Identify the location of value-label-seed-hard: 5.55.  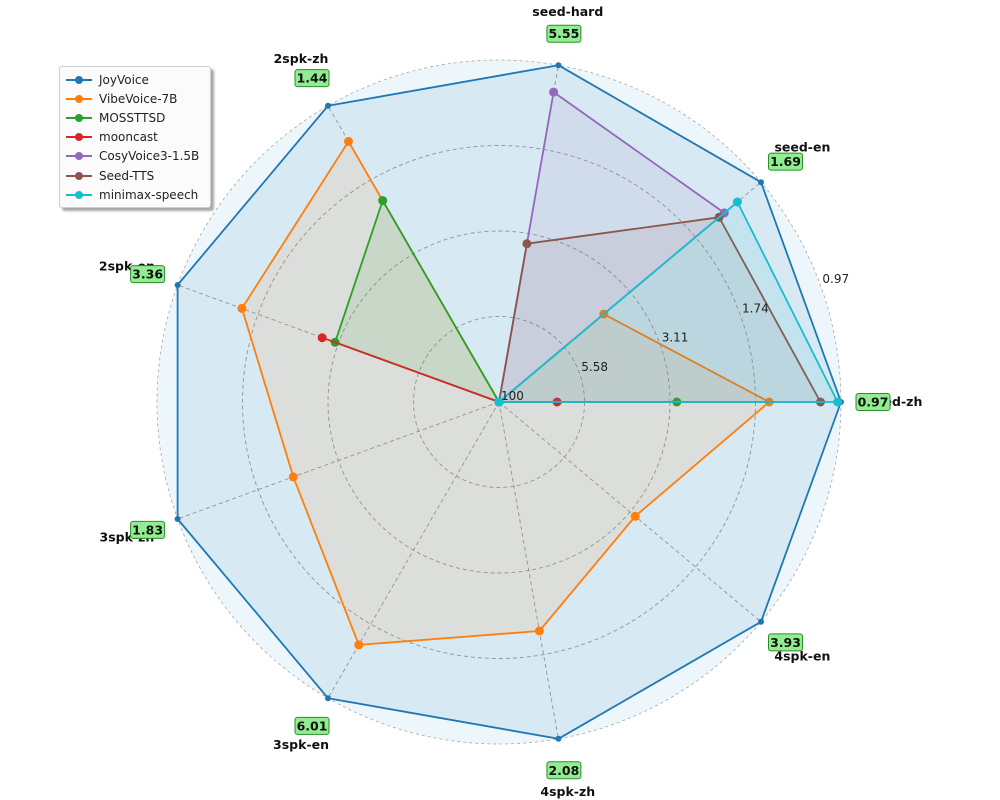
(563, 33).